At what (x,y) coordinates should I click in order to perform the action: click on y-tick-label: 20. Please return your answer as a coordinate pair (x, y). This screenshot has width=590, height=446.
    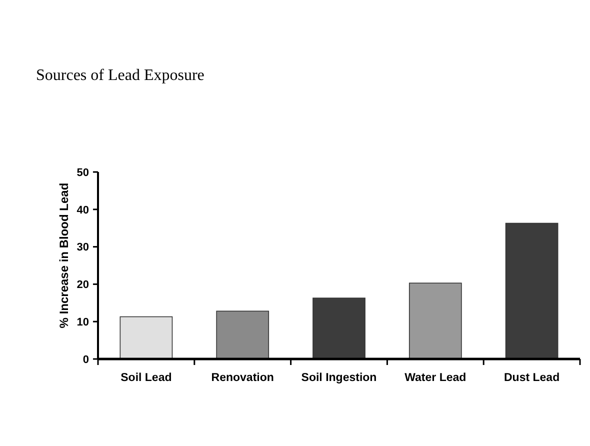
    Looking at the image, I should click on (82, 285).